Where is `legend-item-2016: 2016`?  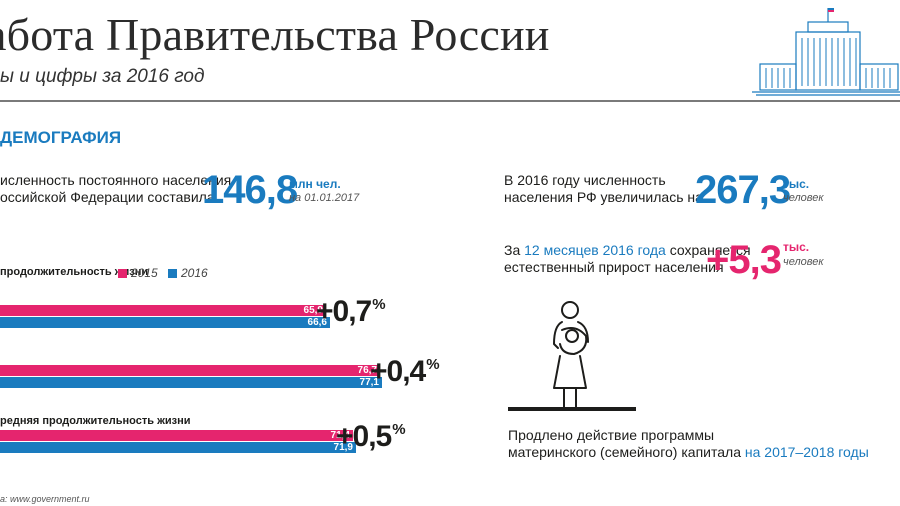 legend-item-2016: 2016 is located at coordinates (188, 273).